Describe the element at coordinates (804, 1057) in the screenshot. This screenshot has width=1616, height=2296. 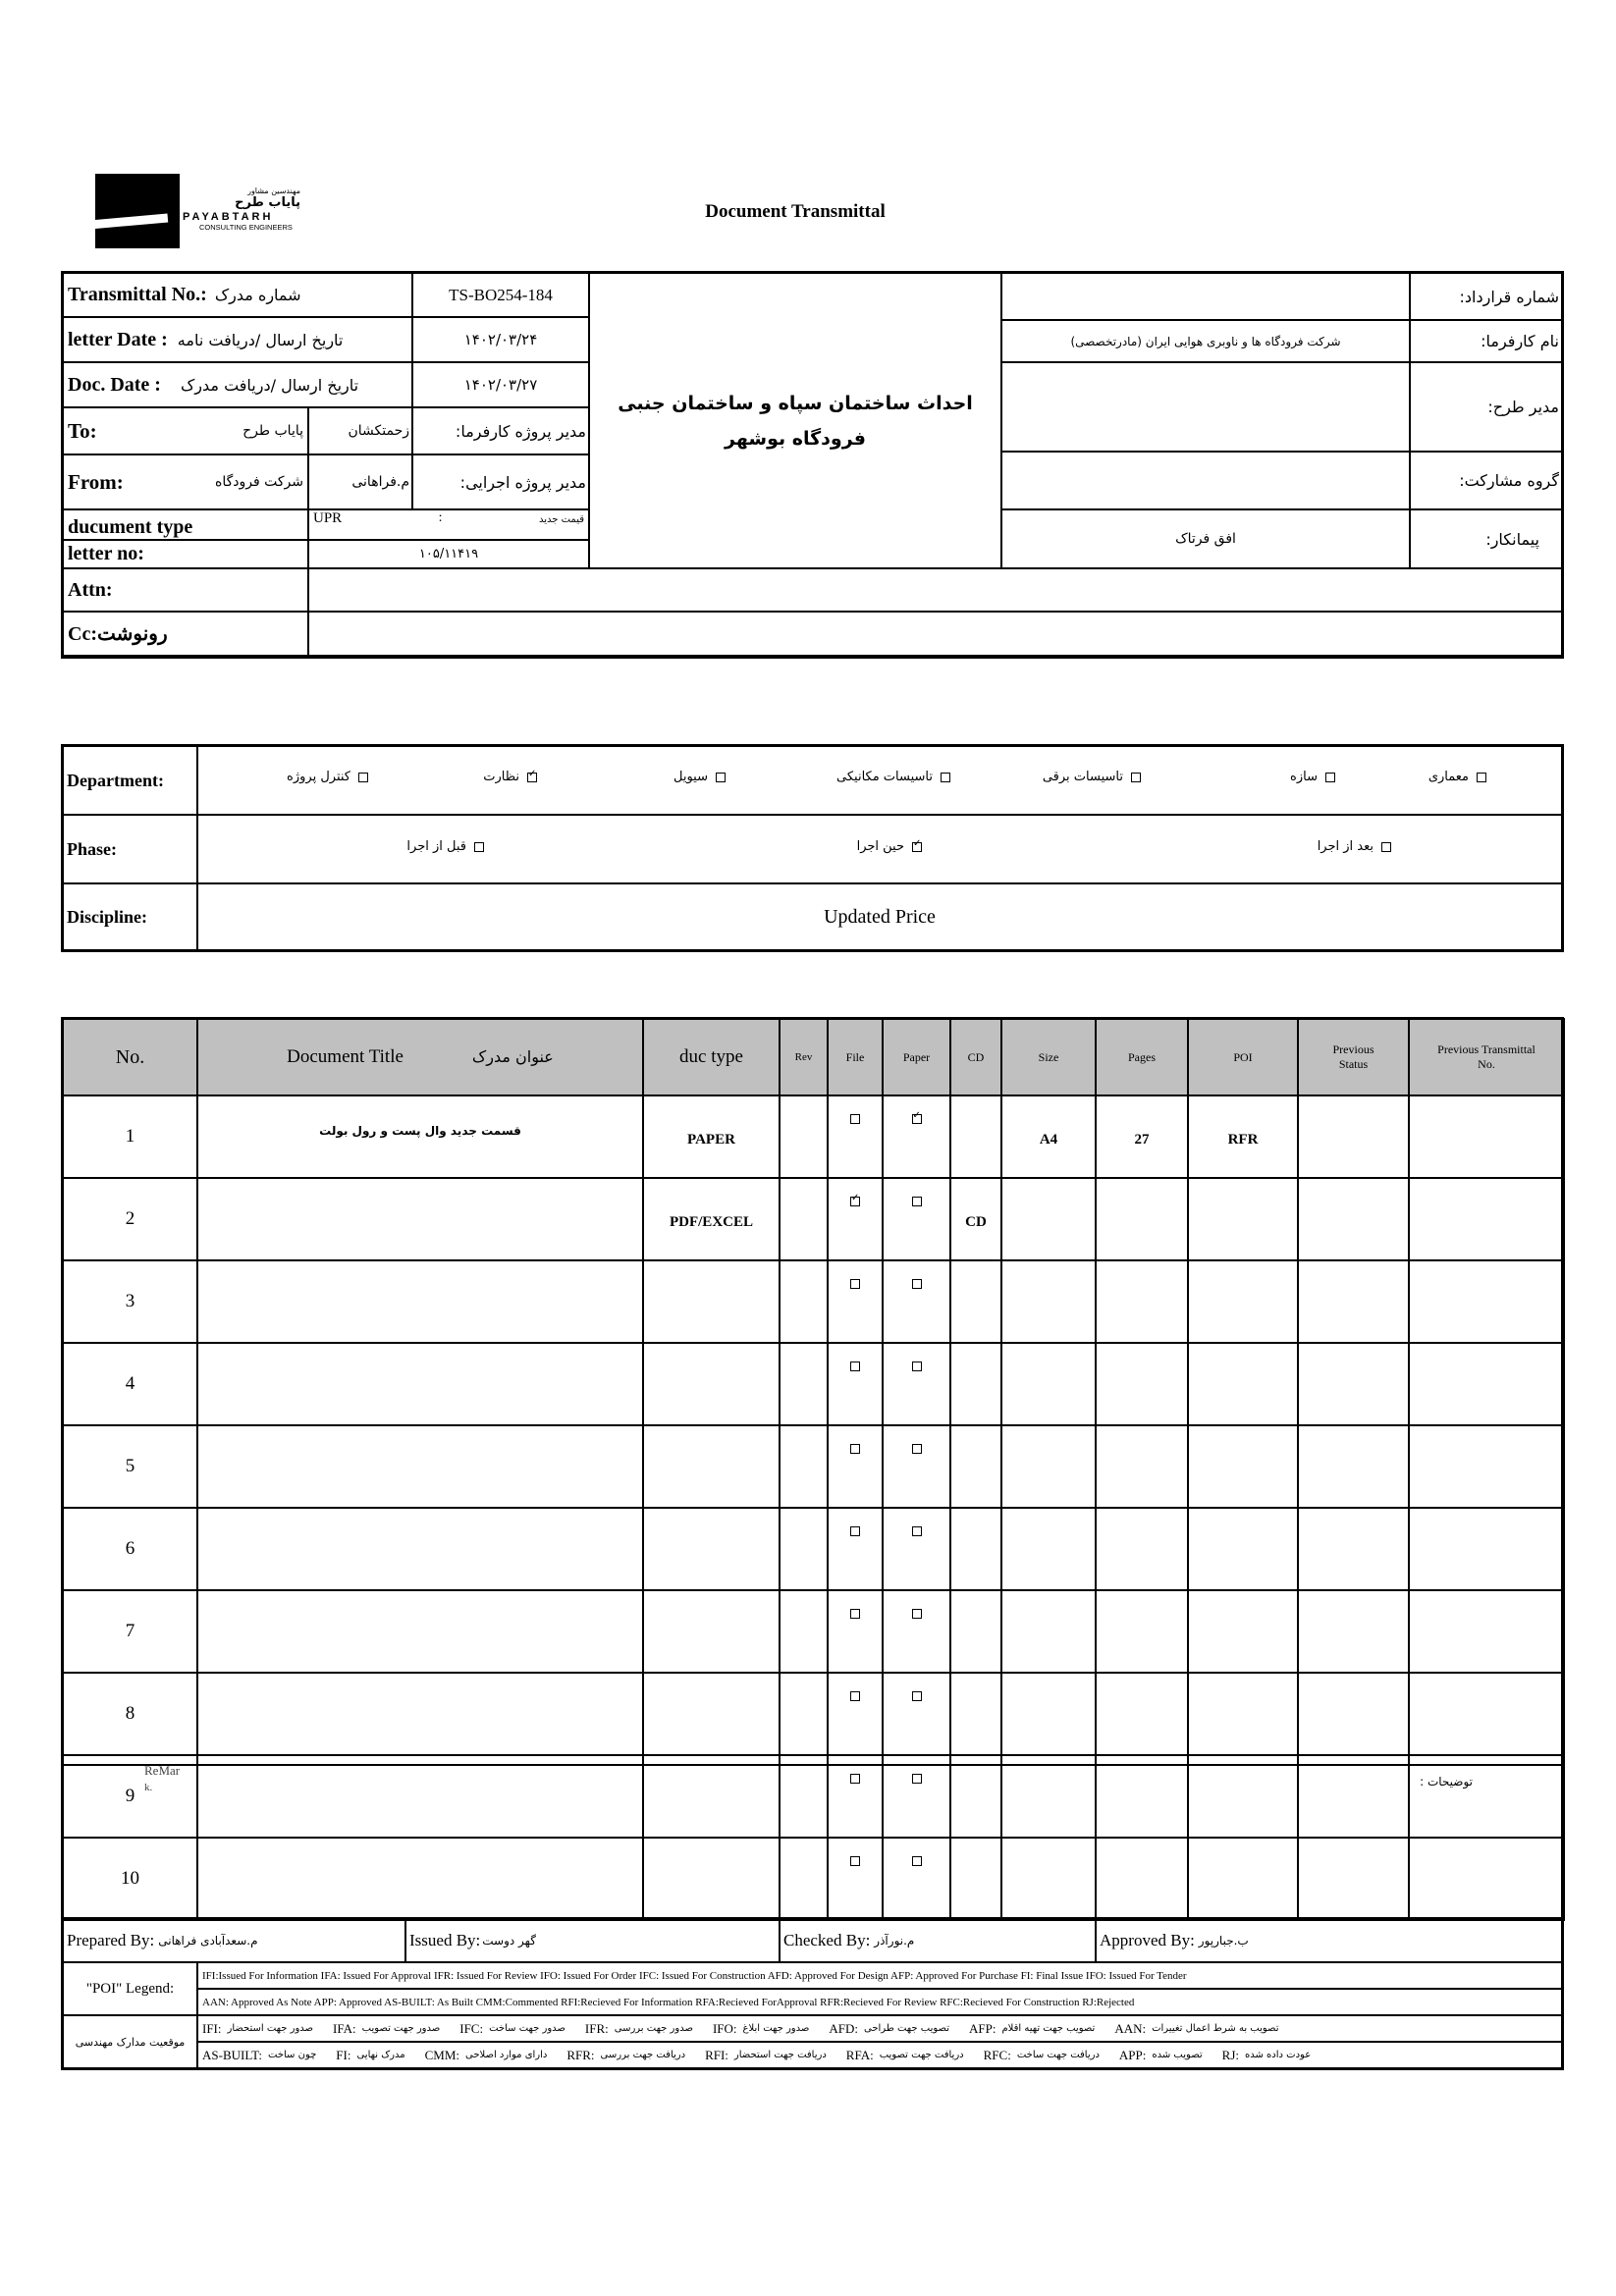
I see `header-rev: Rev` at that location.